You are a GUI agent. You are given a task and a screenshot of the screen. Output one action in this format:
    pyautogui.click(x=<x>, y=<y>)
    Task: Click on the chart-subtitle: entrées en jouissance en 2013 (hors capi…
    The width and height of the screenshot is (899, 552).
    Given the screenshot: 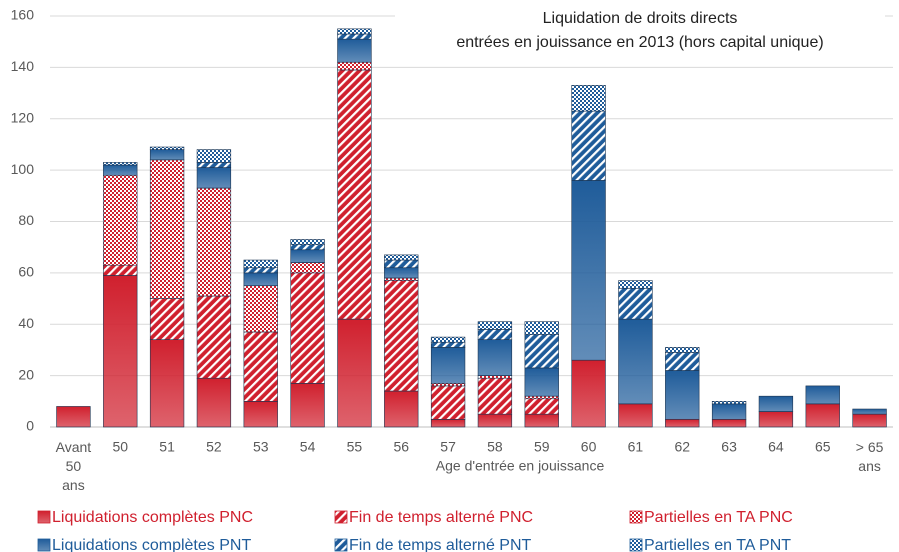 What is the action you would take?
    pyautogui.click(x=639, y=42)
    